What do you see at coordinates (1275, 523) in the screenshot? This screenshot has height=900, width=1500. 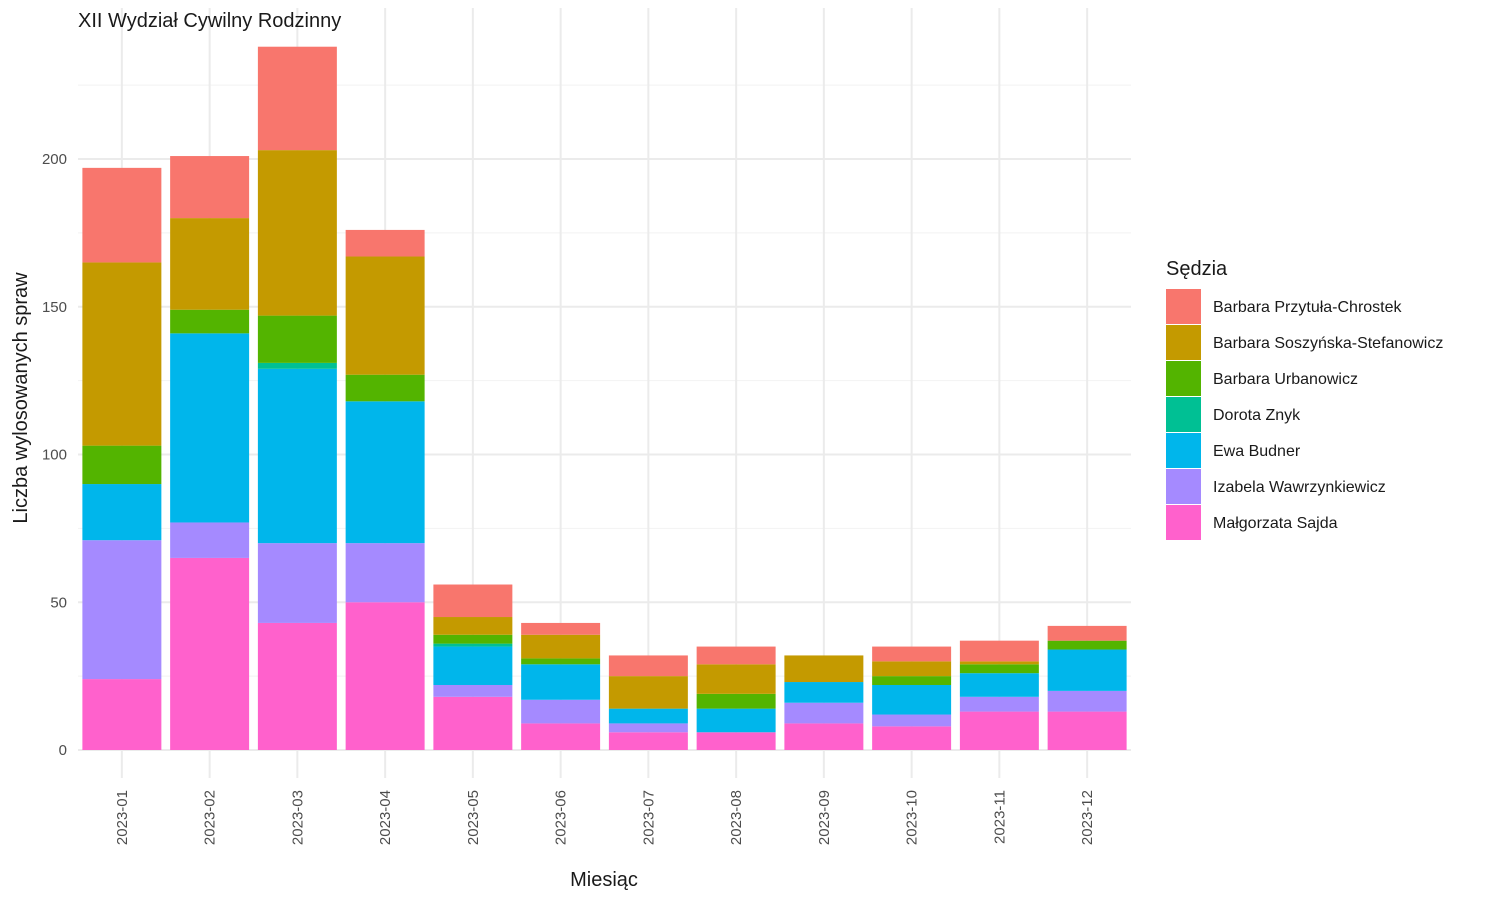 I see `legend-label: Małgorzata Sajda` at bounding box center [1275, 523].